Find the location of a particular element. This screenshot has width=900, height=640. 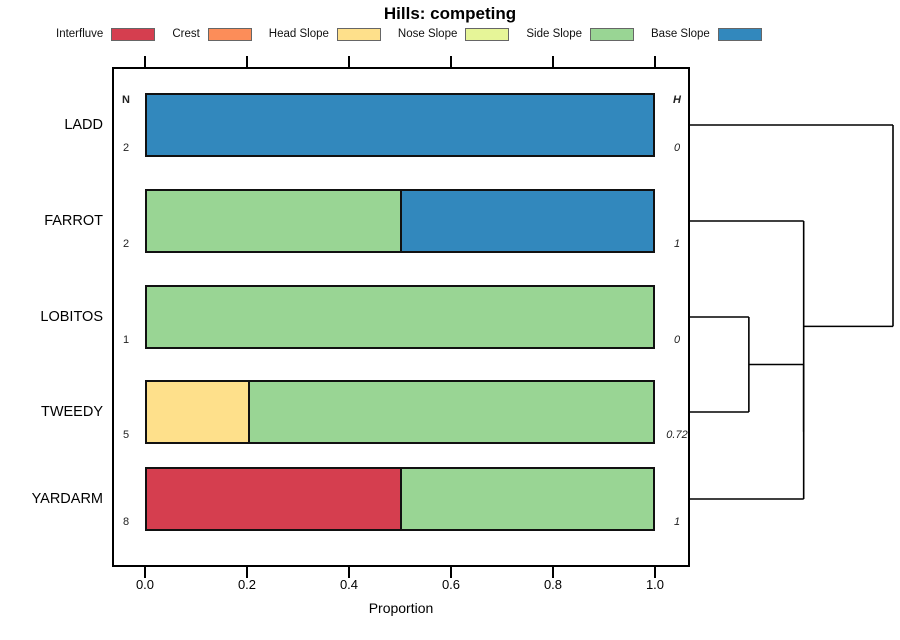

x-tick-label-0.6: 0.6 is located at coordinates (451, 584).